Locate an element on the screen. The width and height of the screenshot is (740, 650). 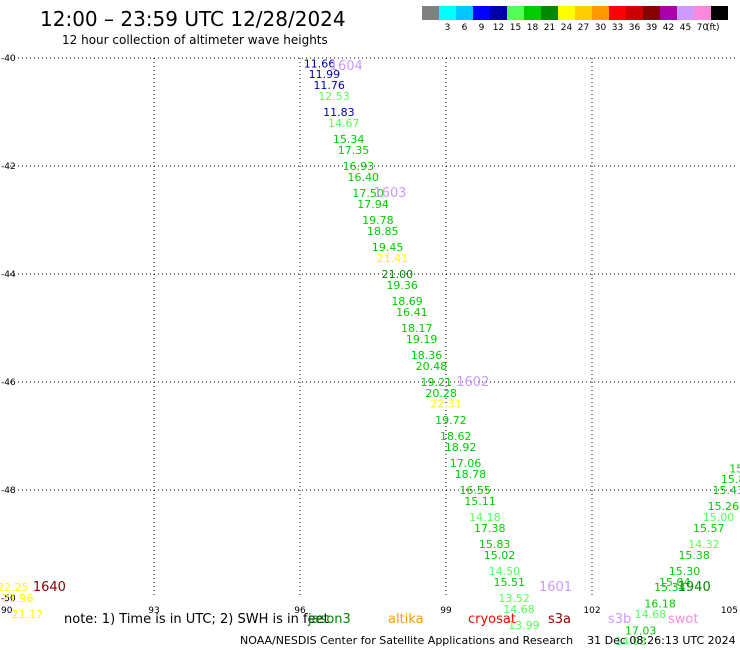
x-tick-label: 93 is located at coordinates (153, 611).